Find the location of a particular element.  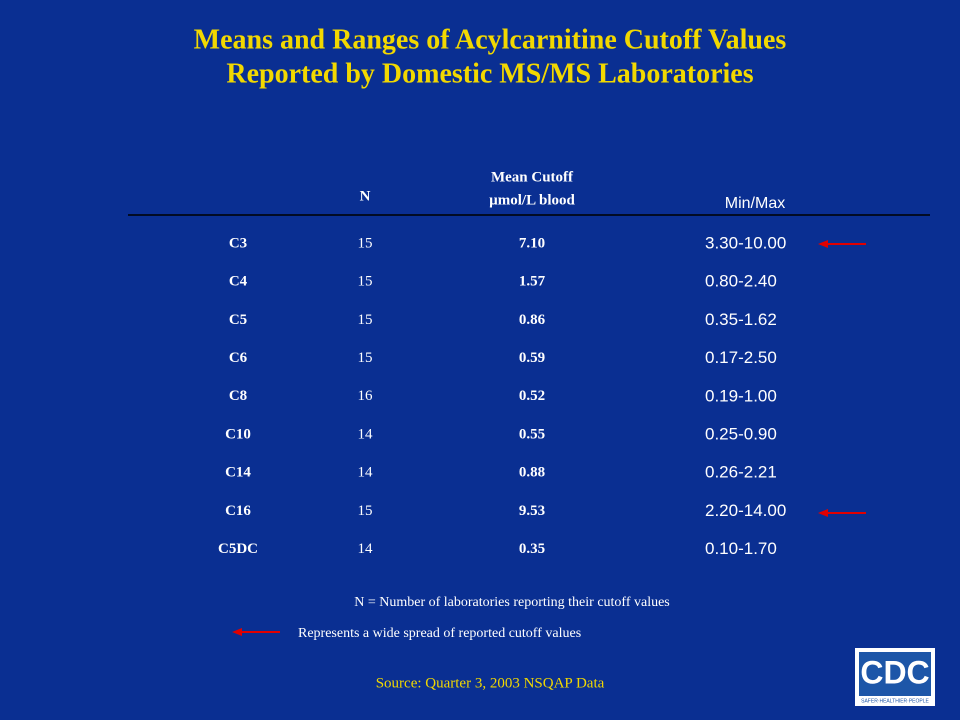

cell-range: 0.10-1.70 is located at coordinates (741, 548).